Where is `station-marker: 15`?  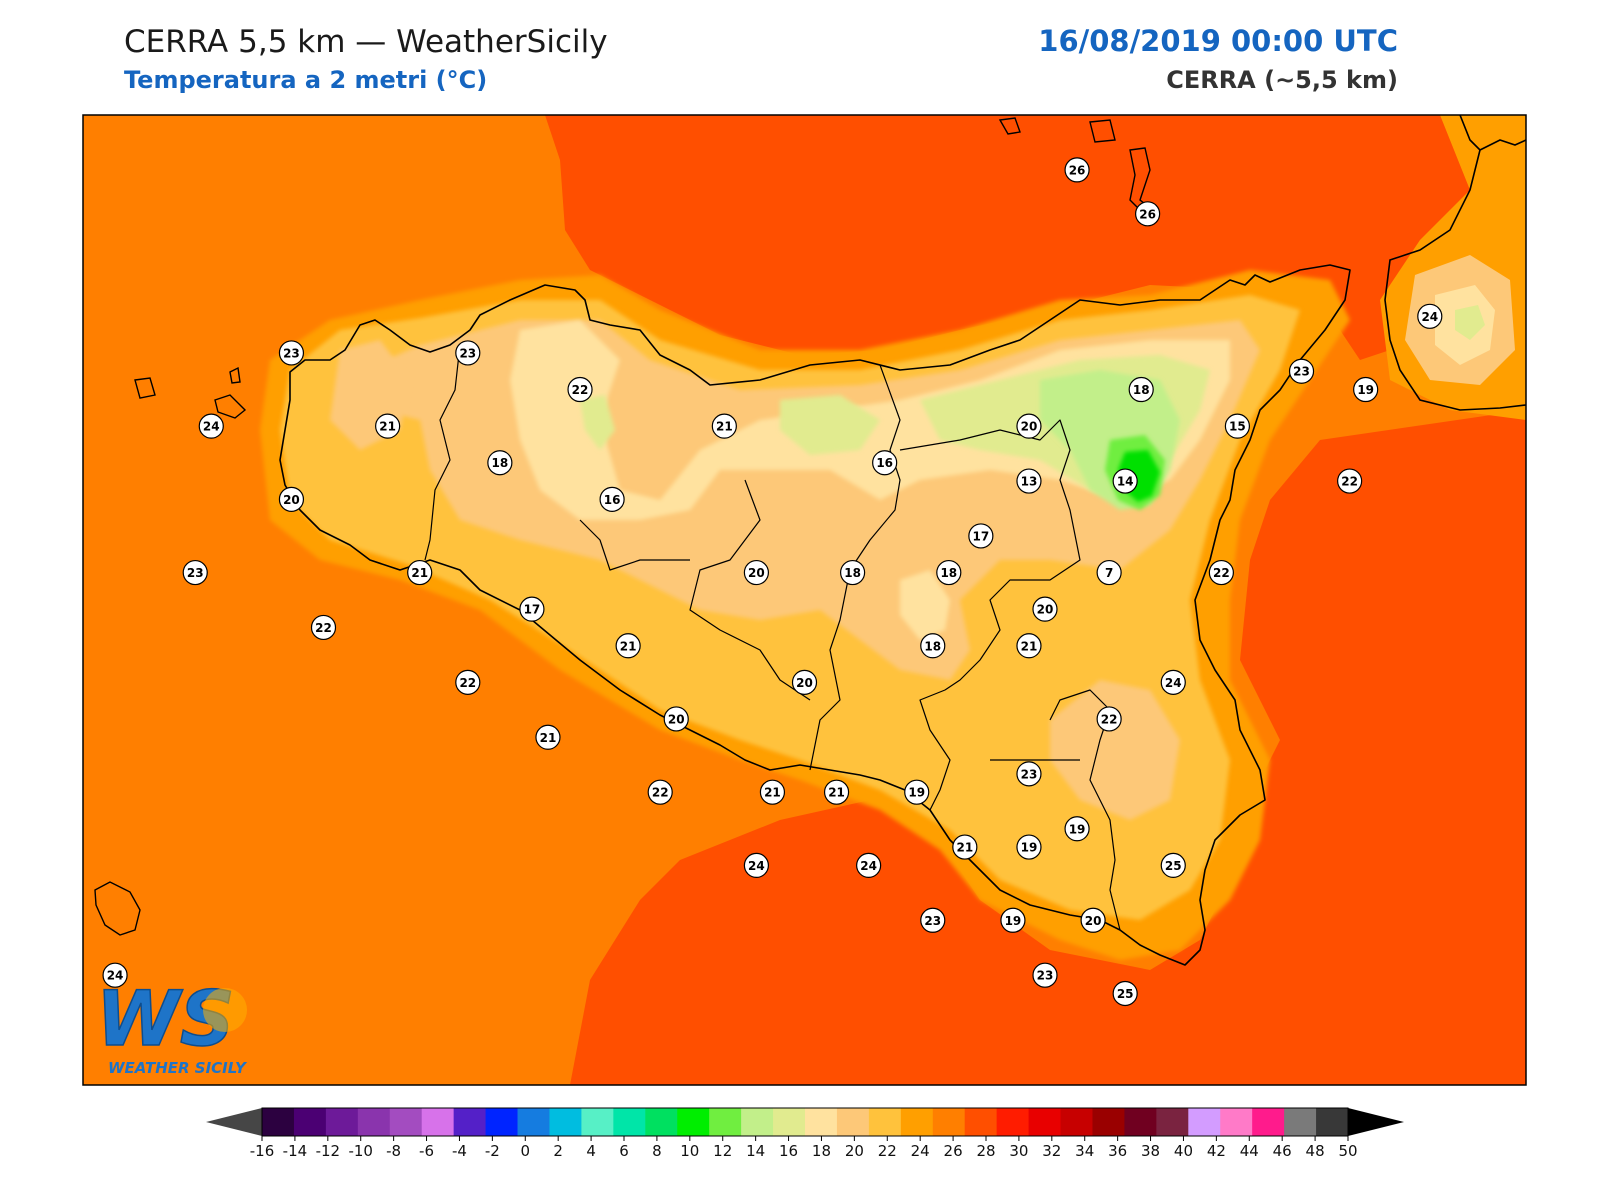 station-marker: 15 is located at coordinates (1237, 426).